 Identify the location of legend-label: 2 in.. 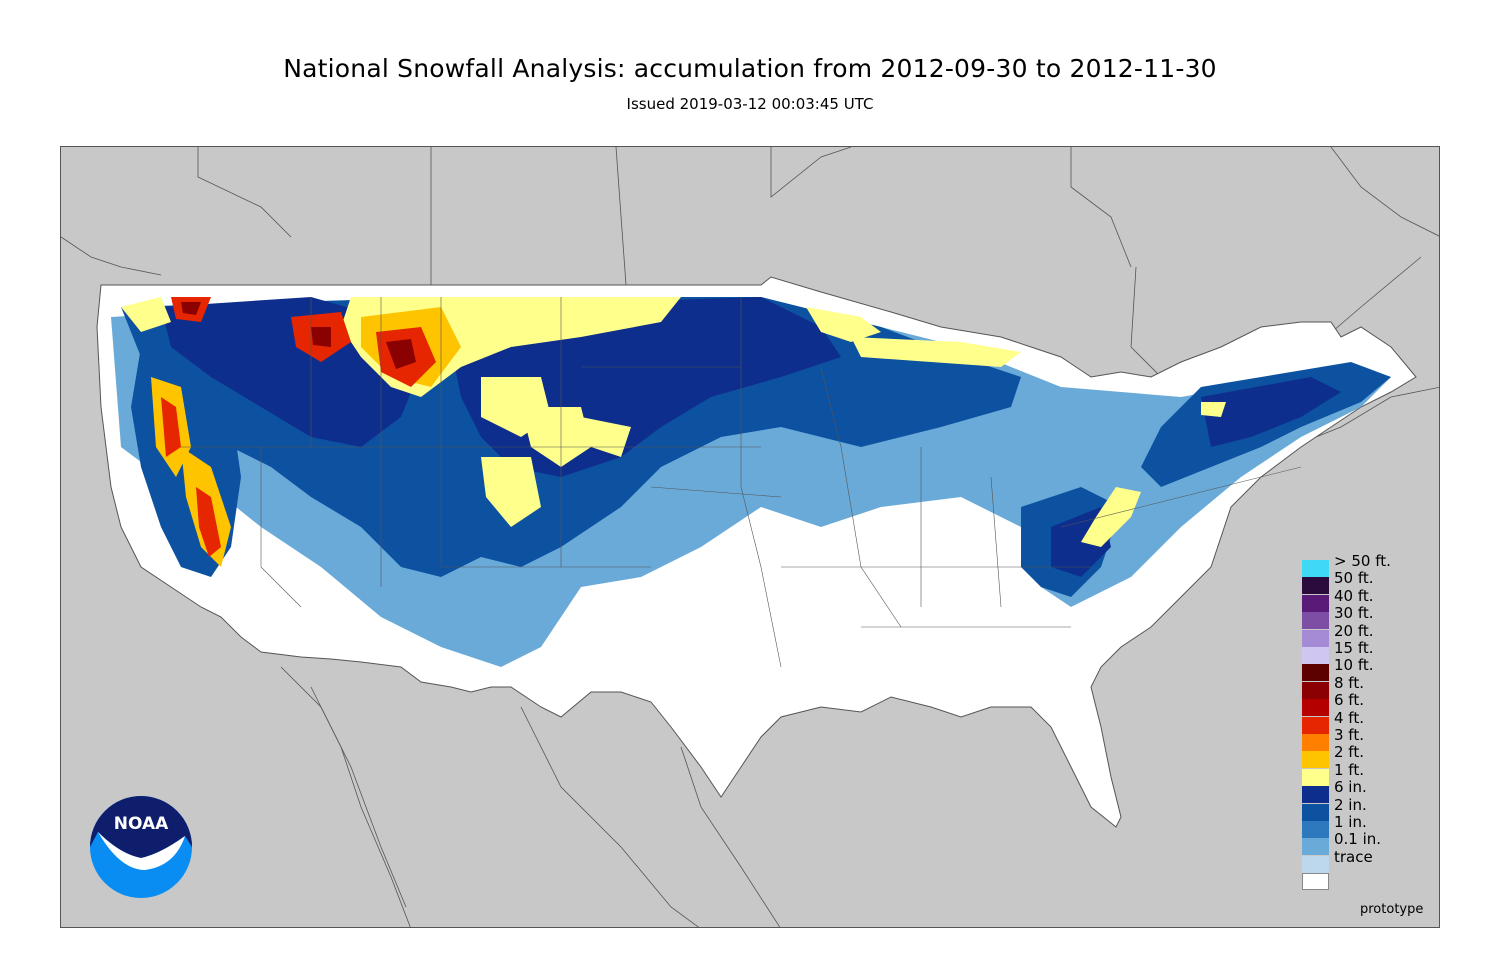
(1350, 804).